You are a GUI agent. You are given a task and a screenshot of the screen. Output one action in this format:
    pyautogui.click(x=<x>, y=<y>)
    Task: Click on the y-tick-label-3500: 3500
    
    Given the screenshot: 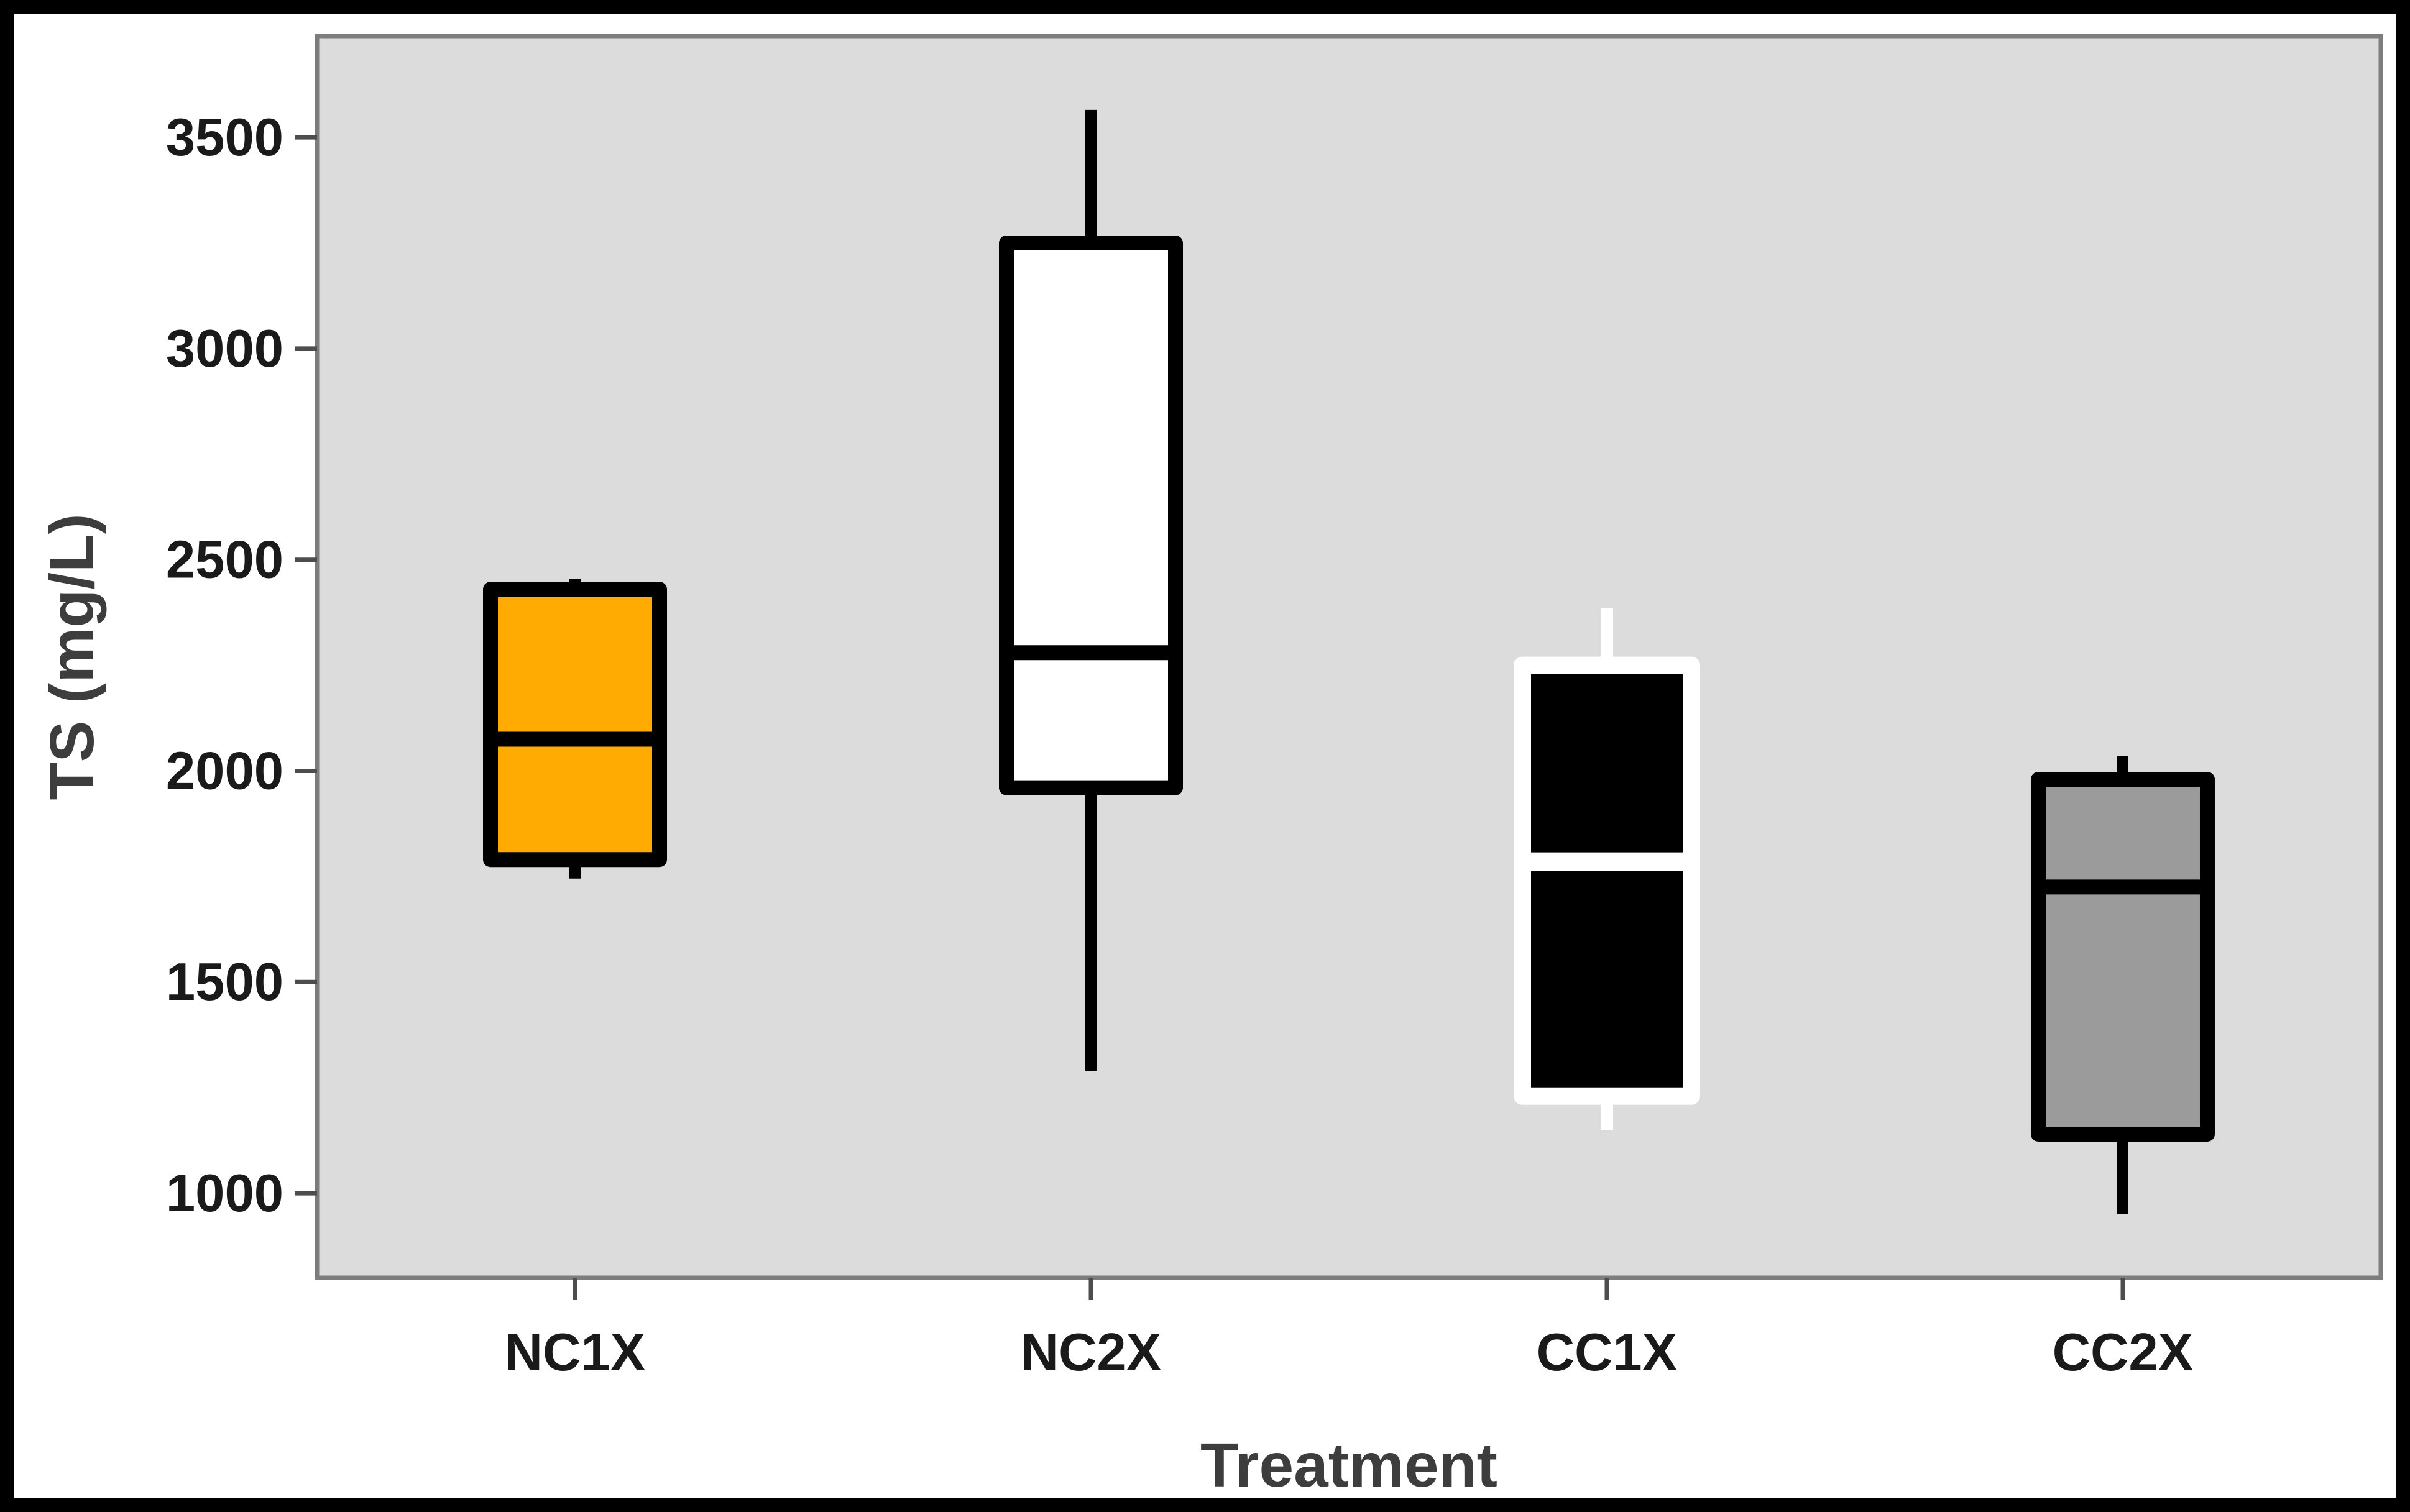 What is the action you would take?
    pyautogui.click(x=224, y=137)
    